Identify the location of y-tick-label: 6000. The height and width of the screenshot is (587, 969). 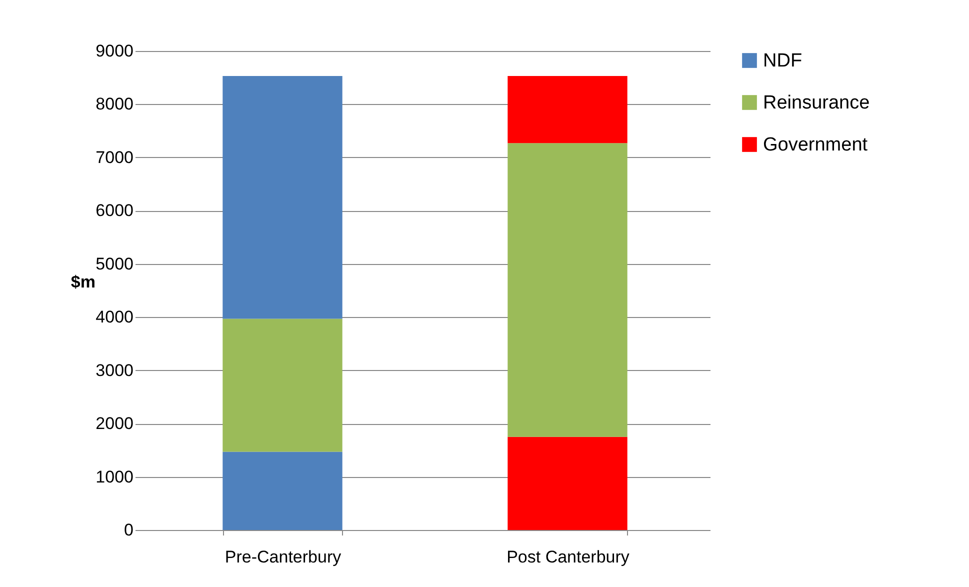
(115, 210).